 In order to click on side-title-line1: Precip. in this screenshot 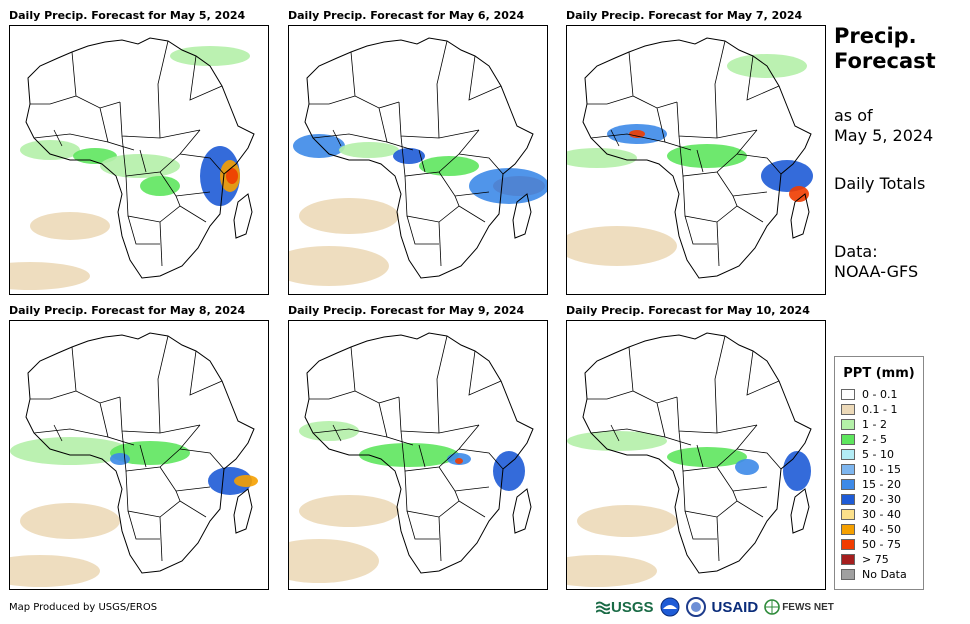, I will do `click(875, 36)`.